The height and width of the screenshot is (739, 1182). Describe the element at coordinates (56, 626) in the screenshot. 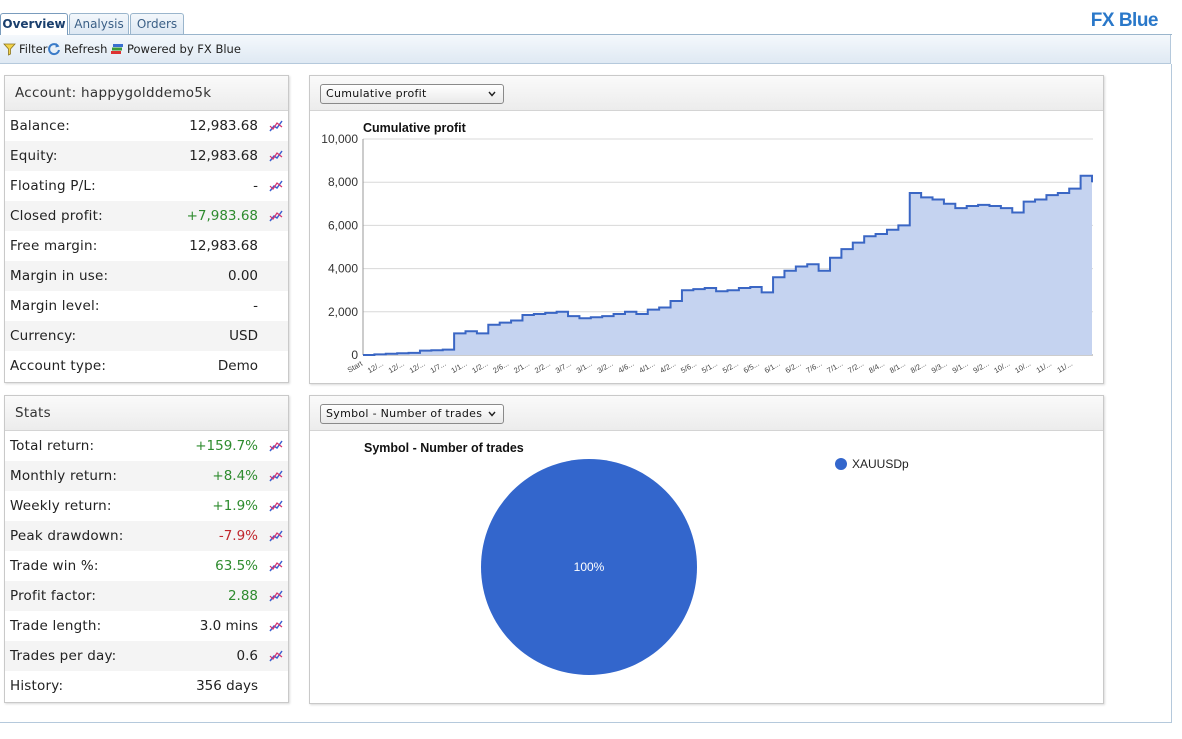

I see `row-label: Trade length:` at that location.